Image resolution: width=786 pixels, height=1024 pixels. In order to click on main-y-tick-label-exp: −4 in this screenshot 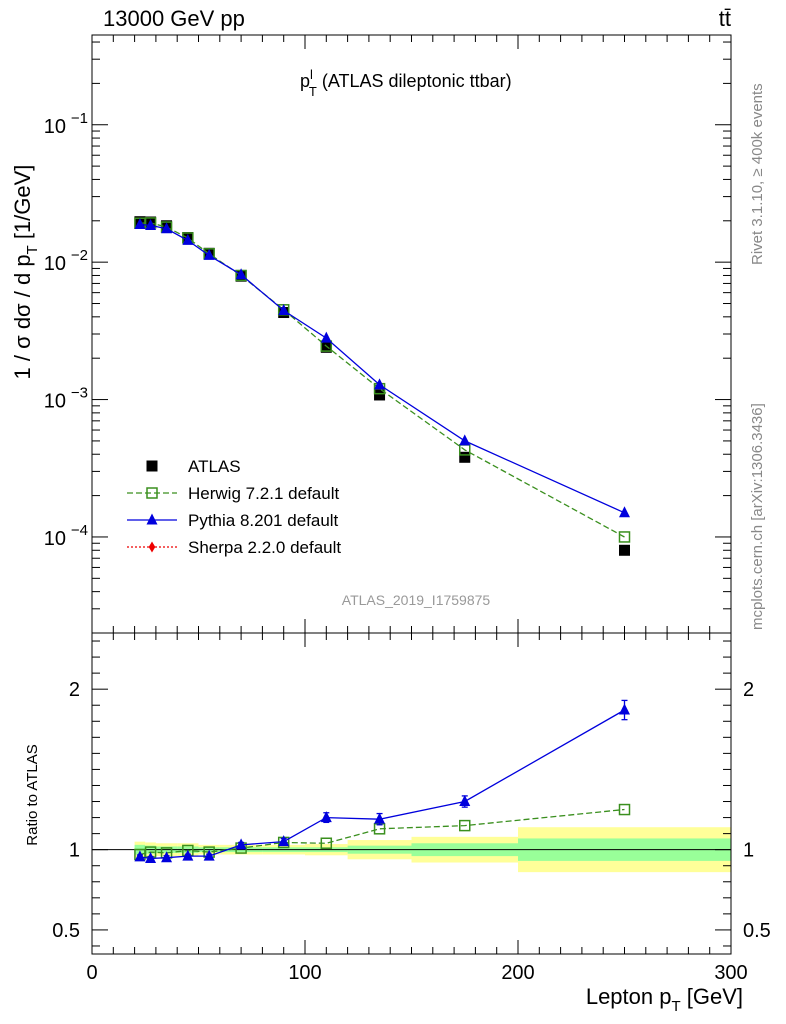, I will do `click(79, 530)`.